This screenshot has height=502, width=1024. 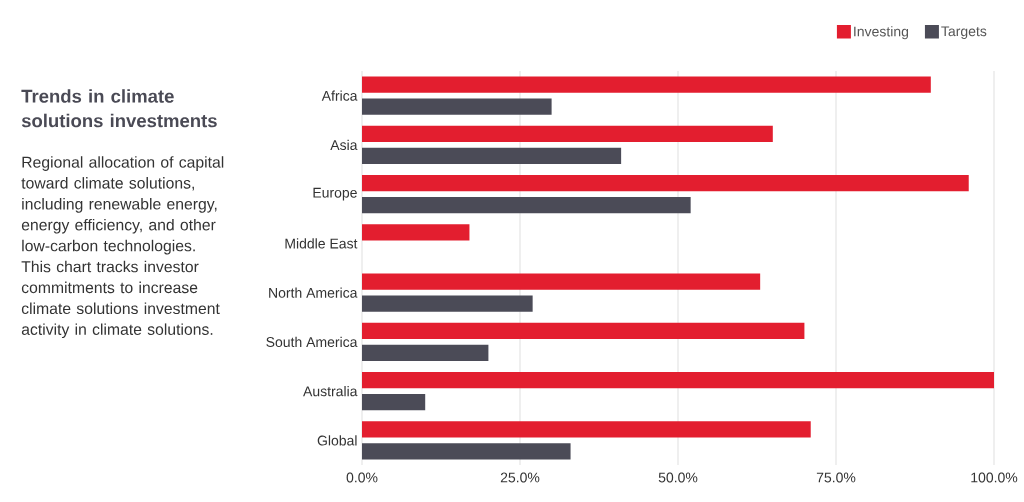 What do you see at coordinates (881, 33) in the screenshot?
I see `legend-label: Investing` at bounding box center [881, 33].